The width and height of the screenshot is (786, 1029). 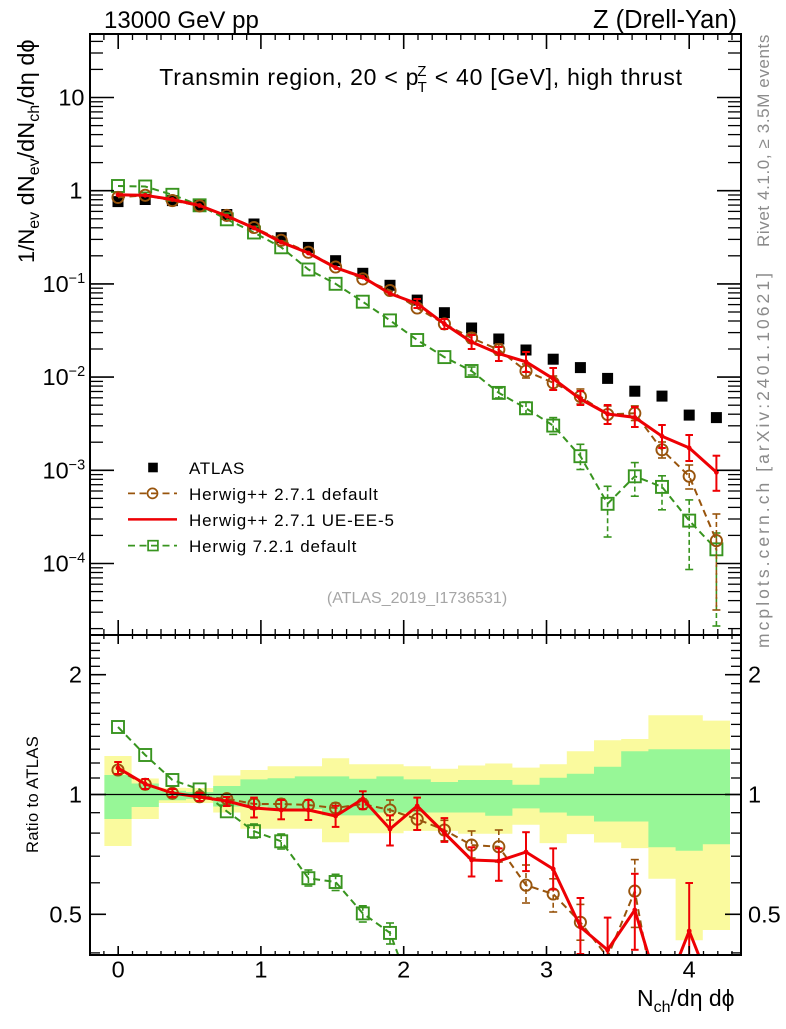 I want to click on svg-text: Nch/dη dϕ, so click(x=686, y=1000).